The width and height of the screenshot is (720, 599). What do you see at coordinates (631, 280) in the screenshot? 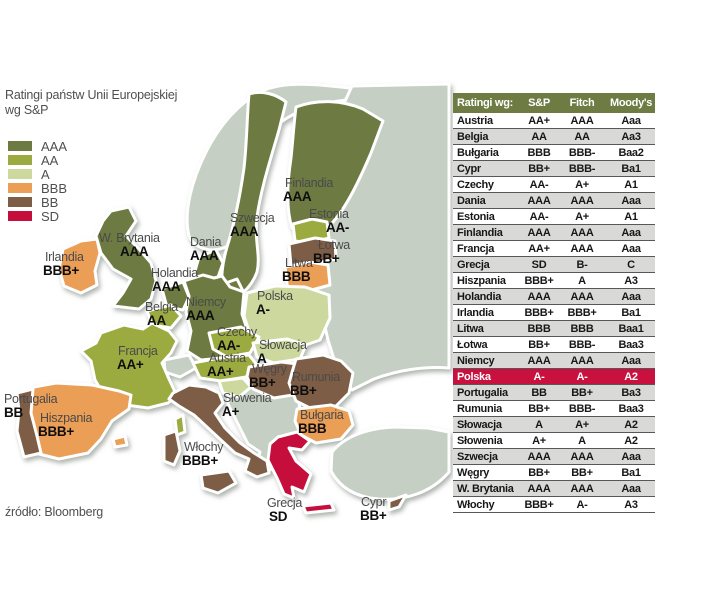
I see `cell-moodys: A3` at bounding box center [631, 280].